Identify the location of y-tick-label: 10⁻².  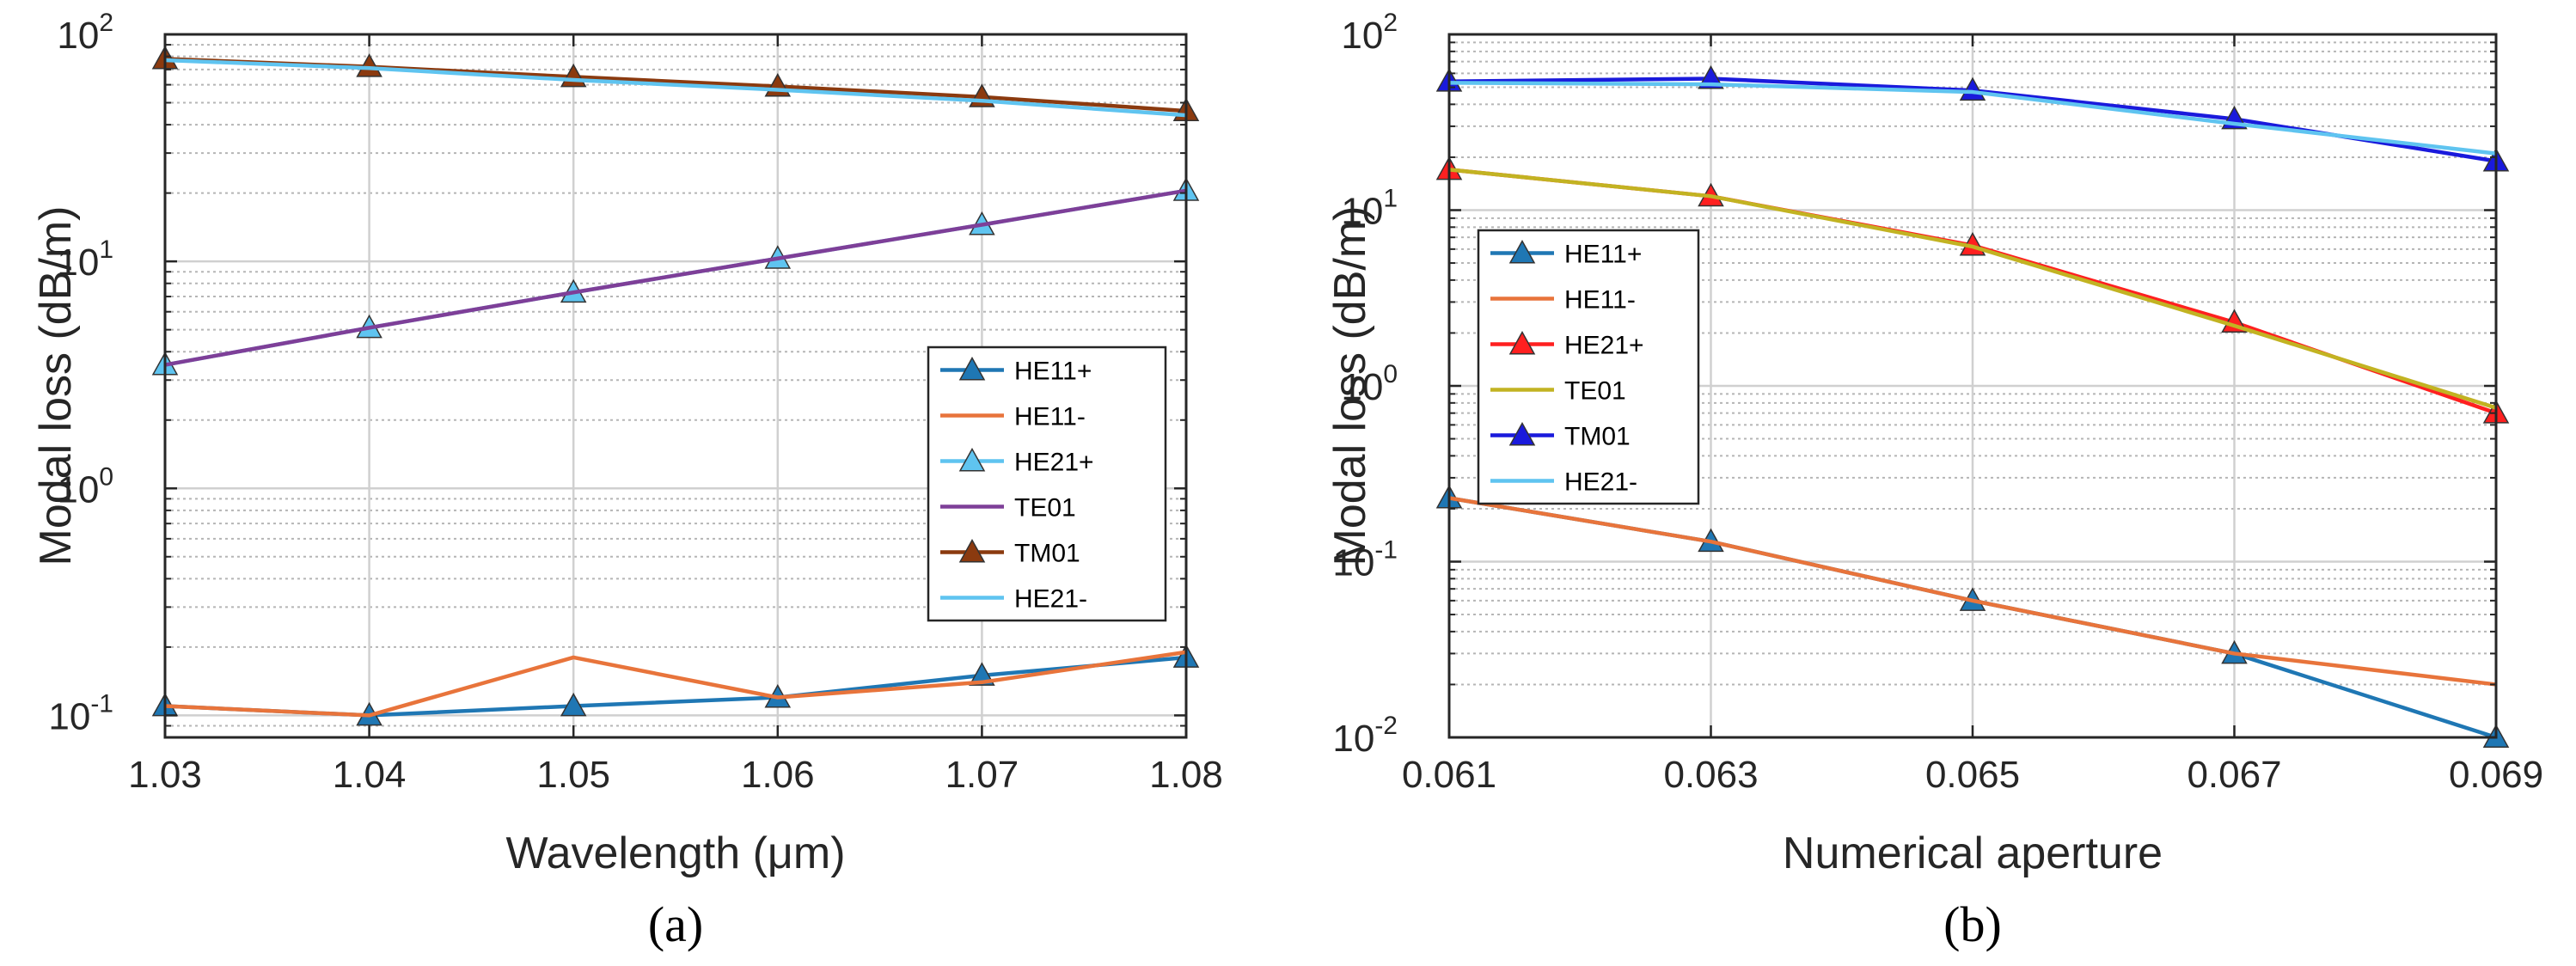
(1365, 736).